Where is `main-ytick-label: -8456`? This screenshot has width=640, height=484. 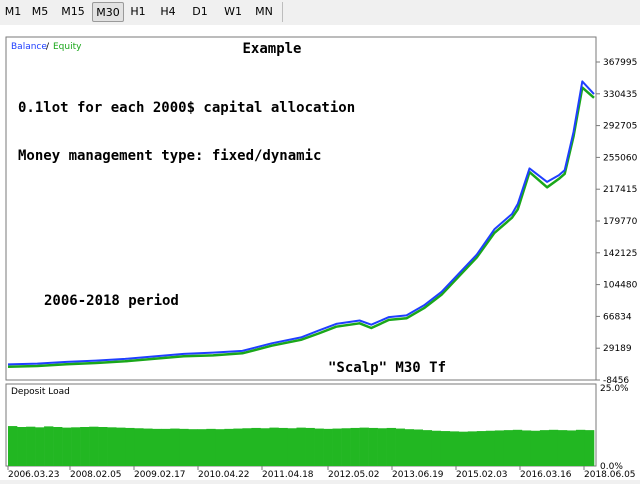 main-ytick-label: -8456 is located at coordinates (616, 381).